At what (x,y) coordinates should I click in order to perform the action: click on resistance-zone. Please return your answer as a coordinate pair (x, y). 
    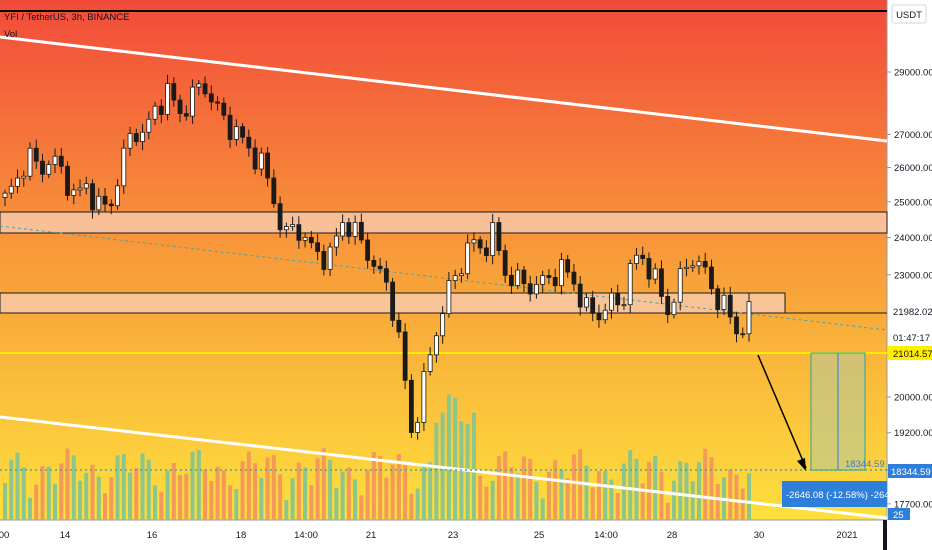
    Looking at the image, I should click on (444, 222).